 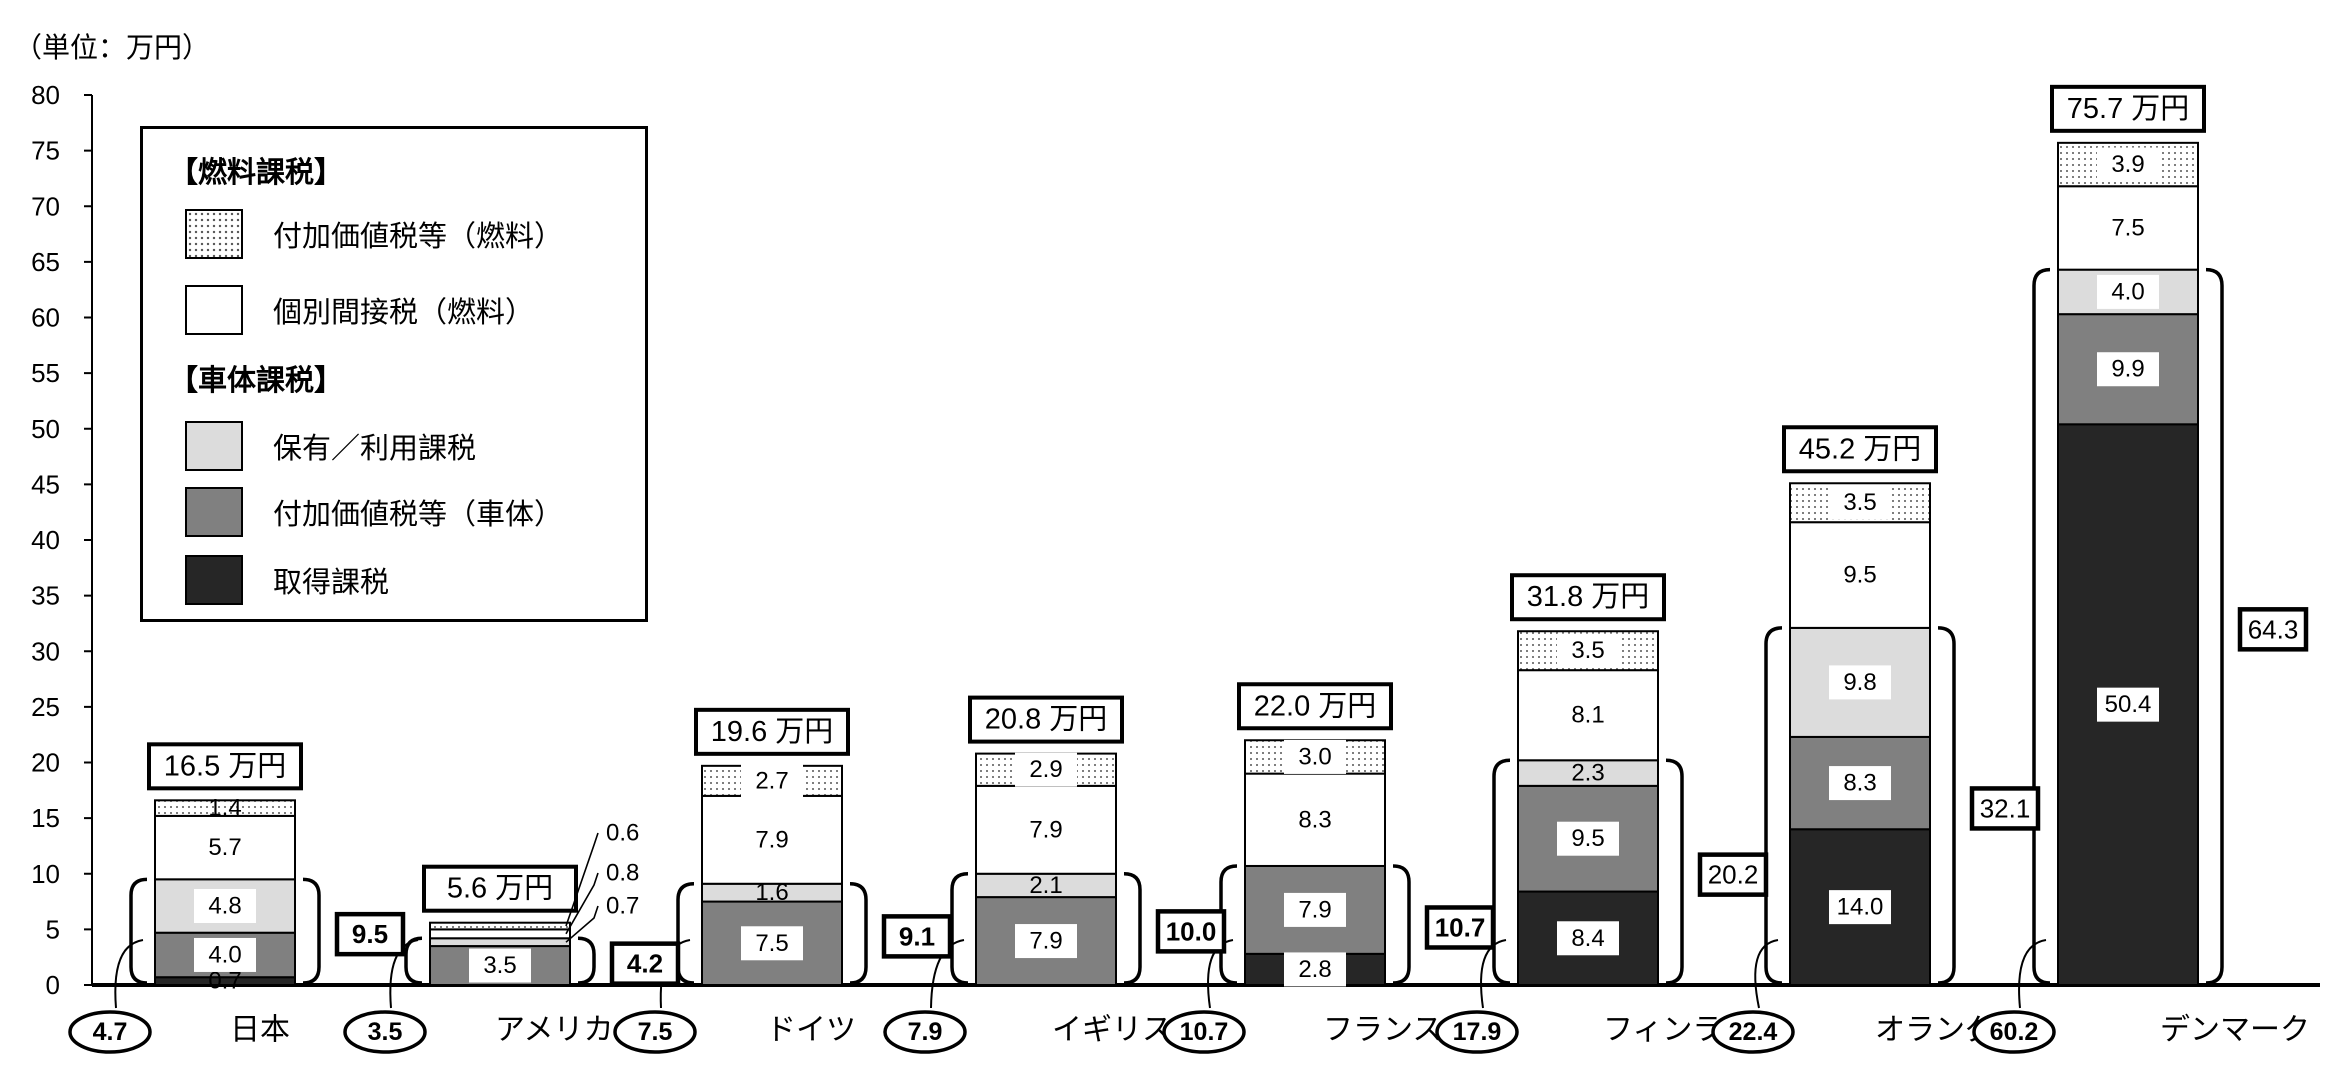 What do you see at coordinates (45, 596) in the screenshot?
I see `y-tick-label: 35` at bounding box center [45, 596].